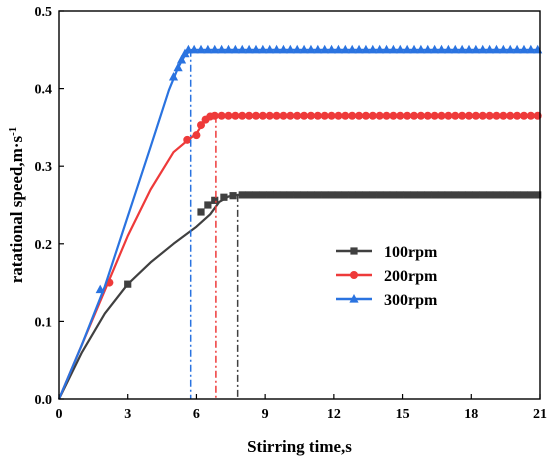  I want to click on x-tick-label: 3, so click(127, 414).